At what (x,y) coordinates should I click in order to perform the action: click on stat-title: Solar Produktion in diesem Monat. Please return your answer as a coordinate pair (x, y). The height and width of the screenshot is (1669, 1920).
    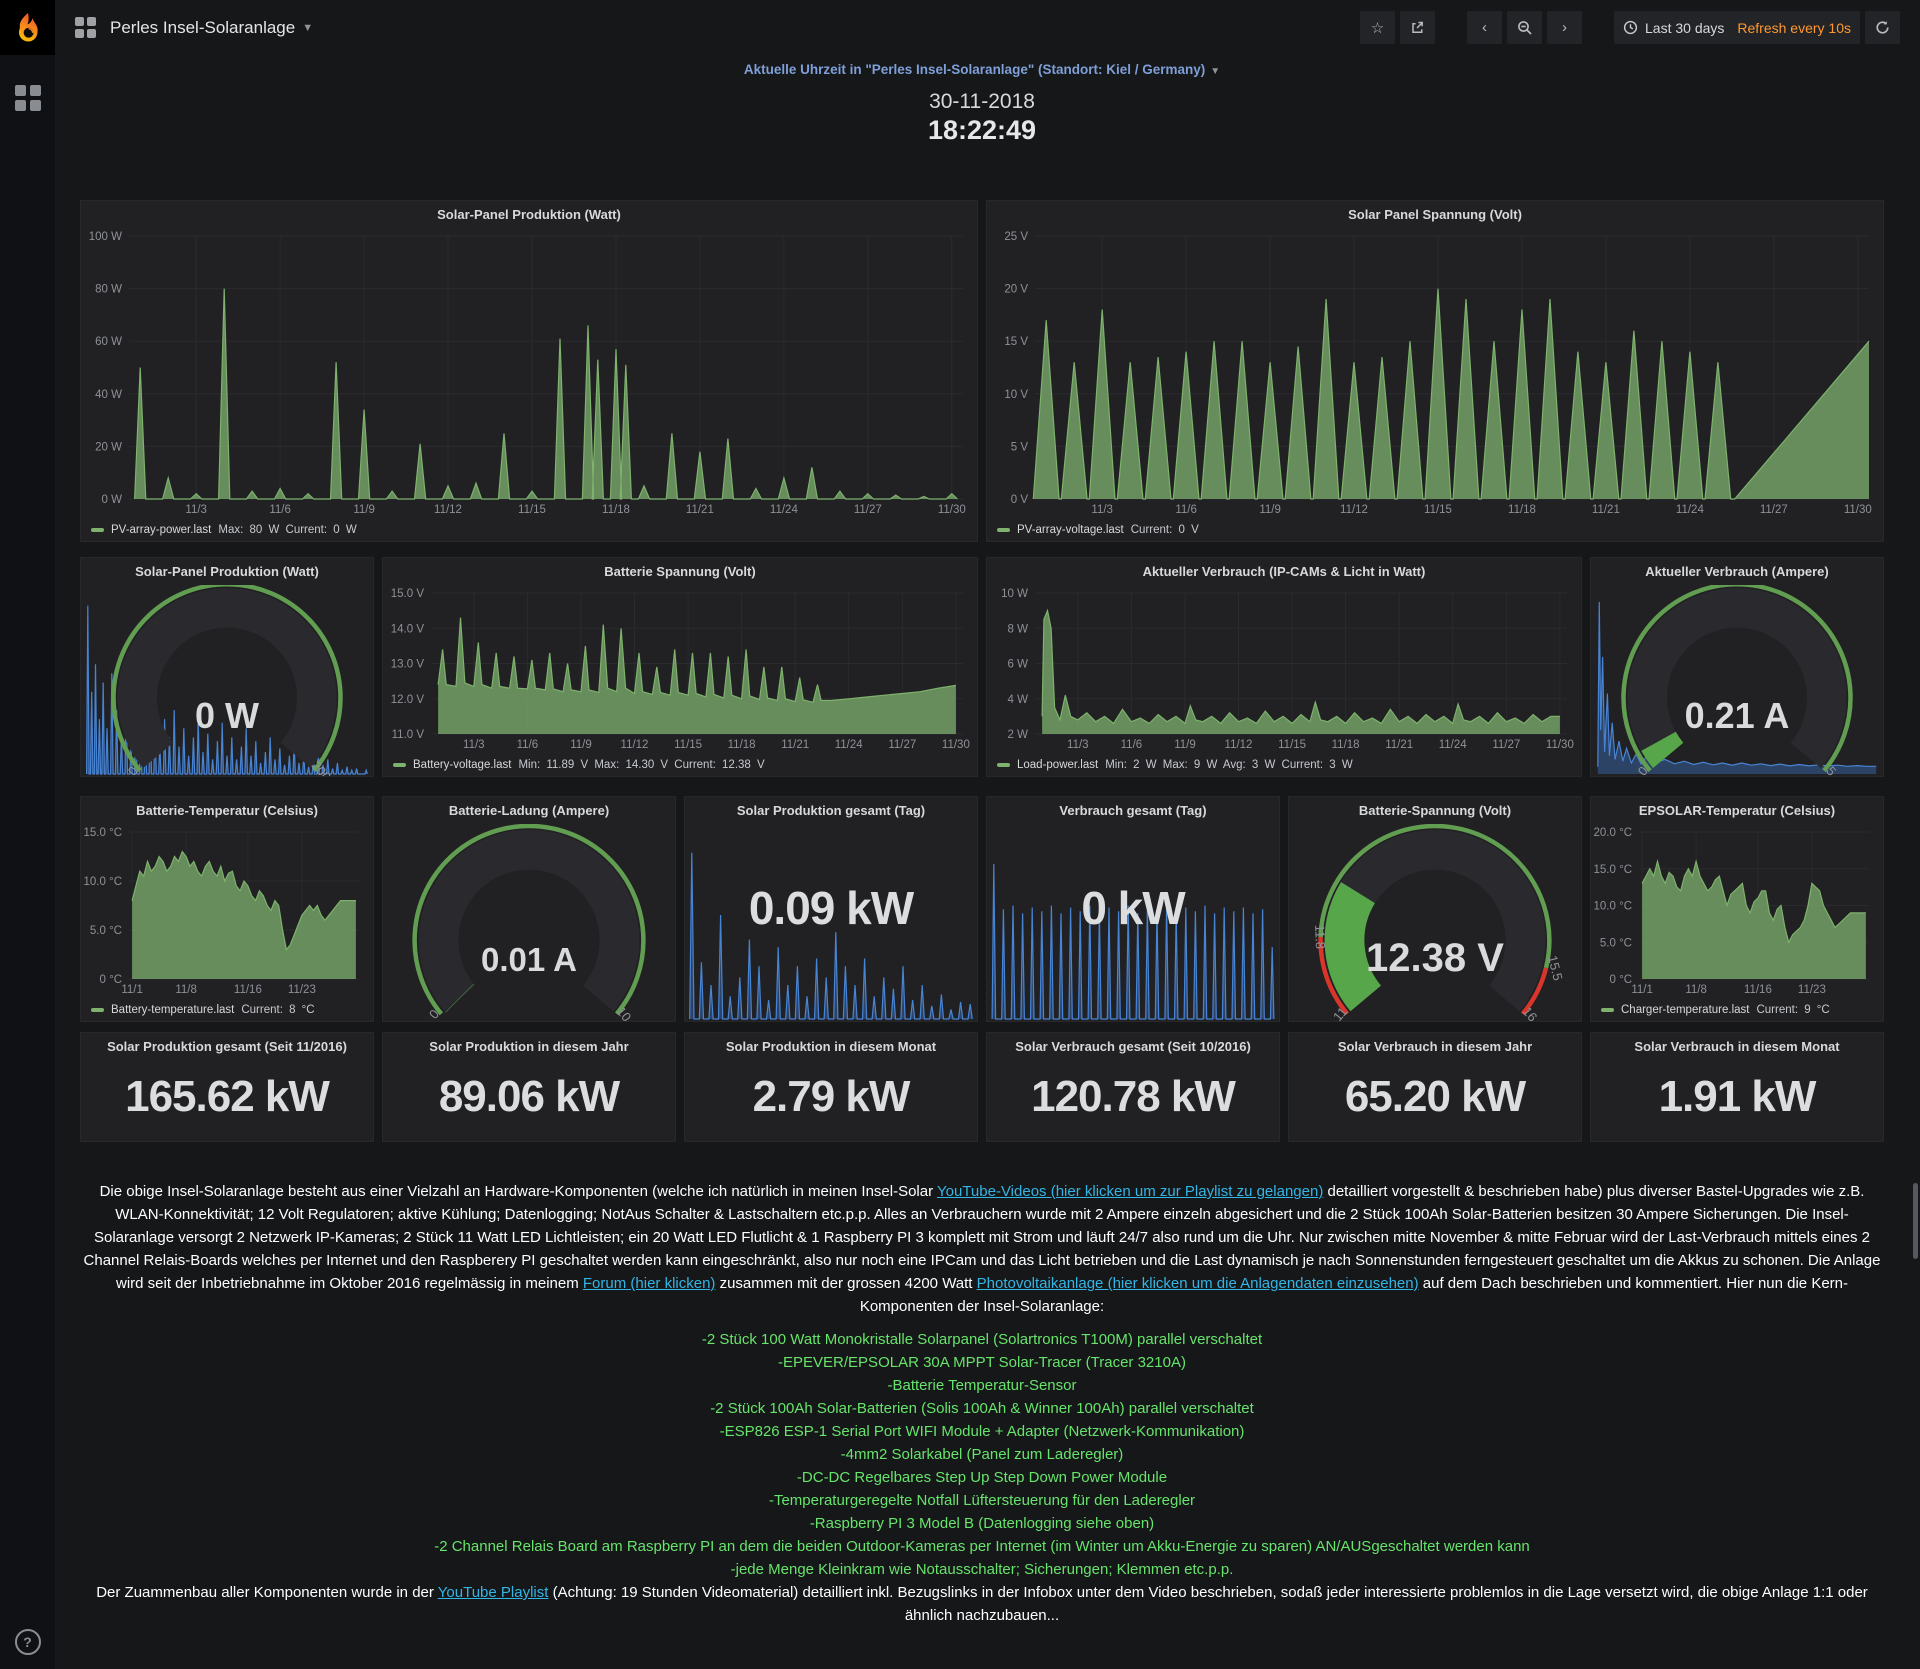
    Looking at the image, I should click on (831, 1046).